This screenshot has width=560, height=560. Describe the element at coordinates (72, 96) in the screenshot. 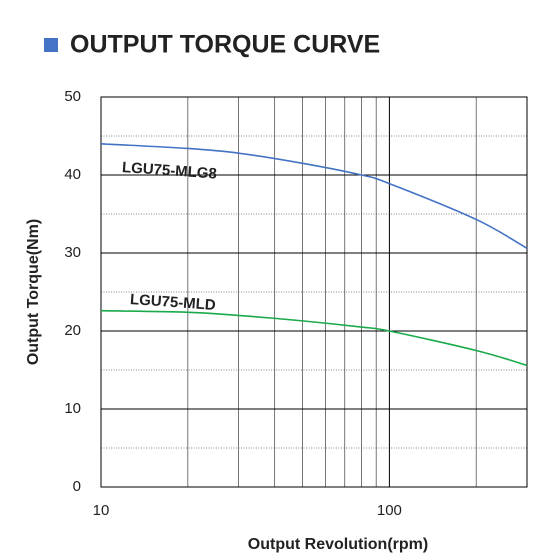

I see `y-tick-label: 50` at that location.